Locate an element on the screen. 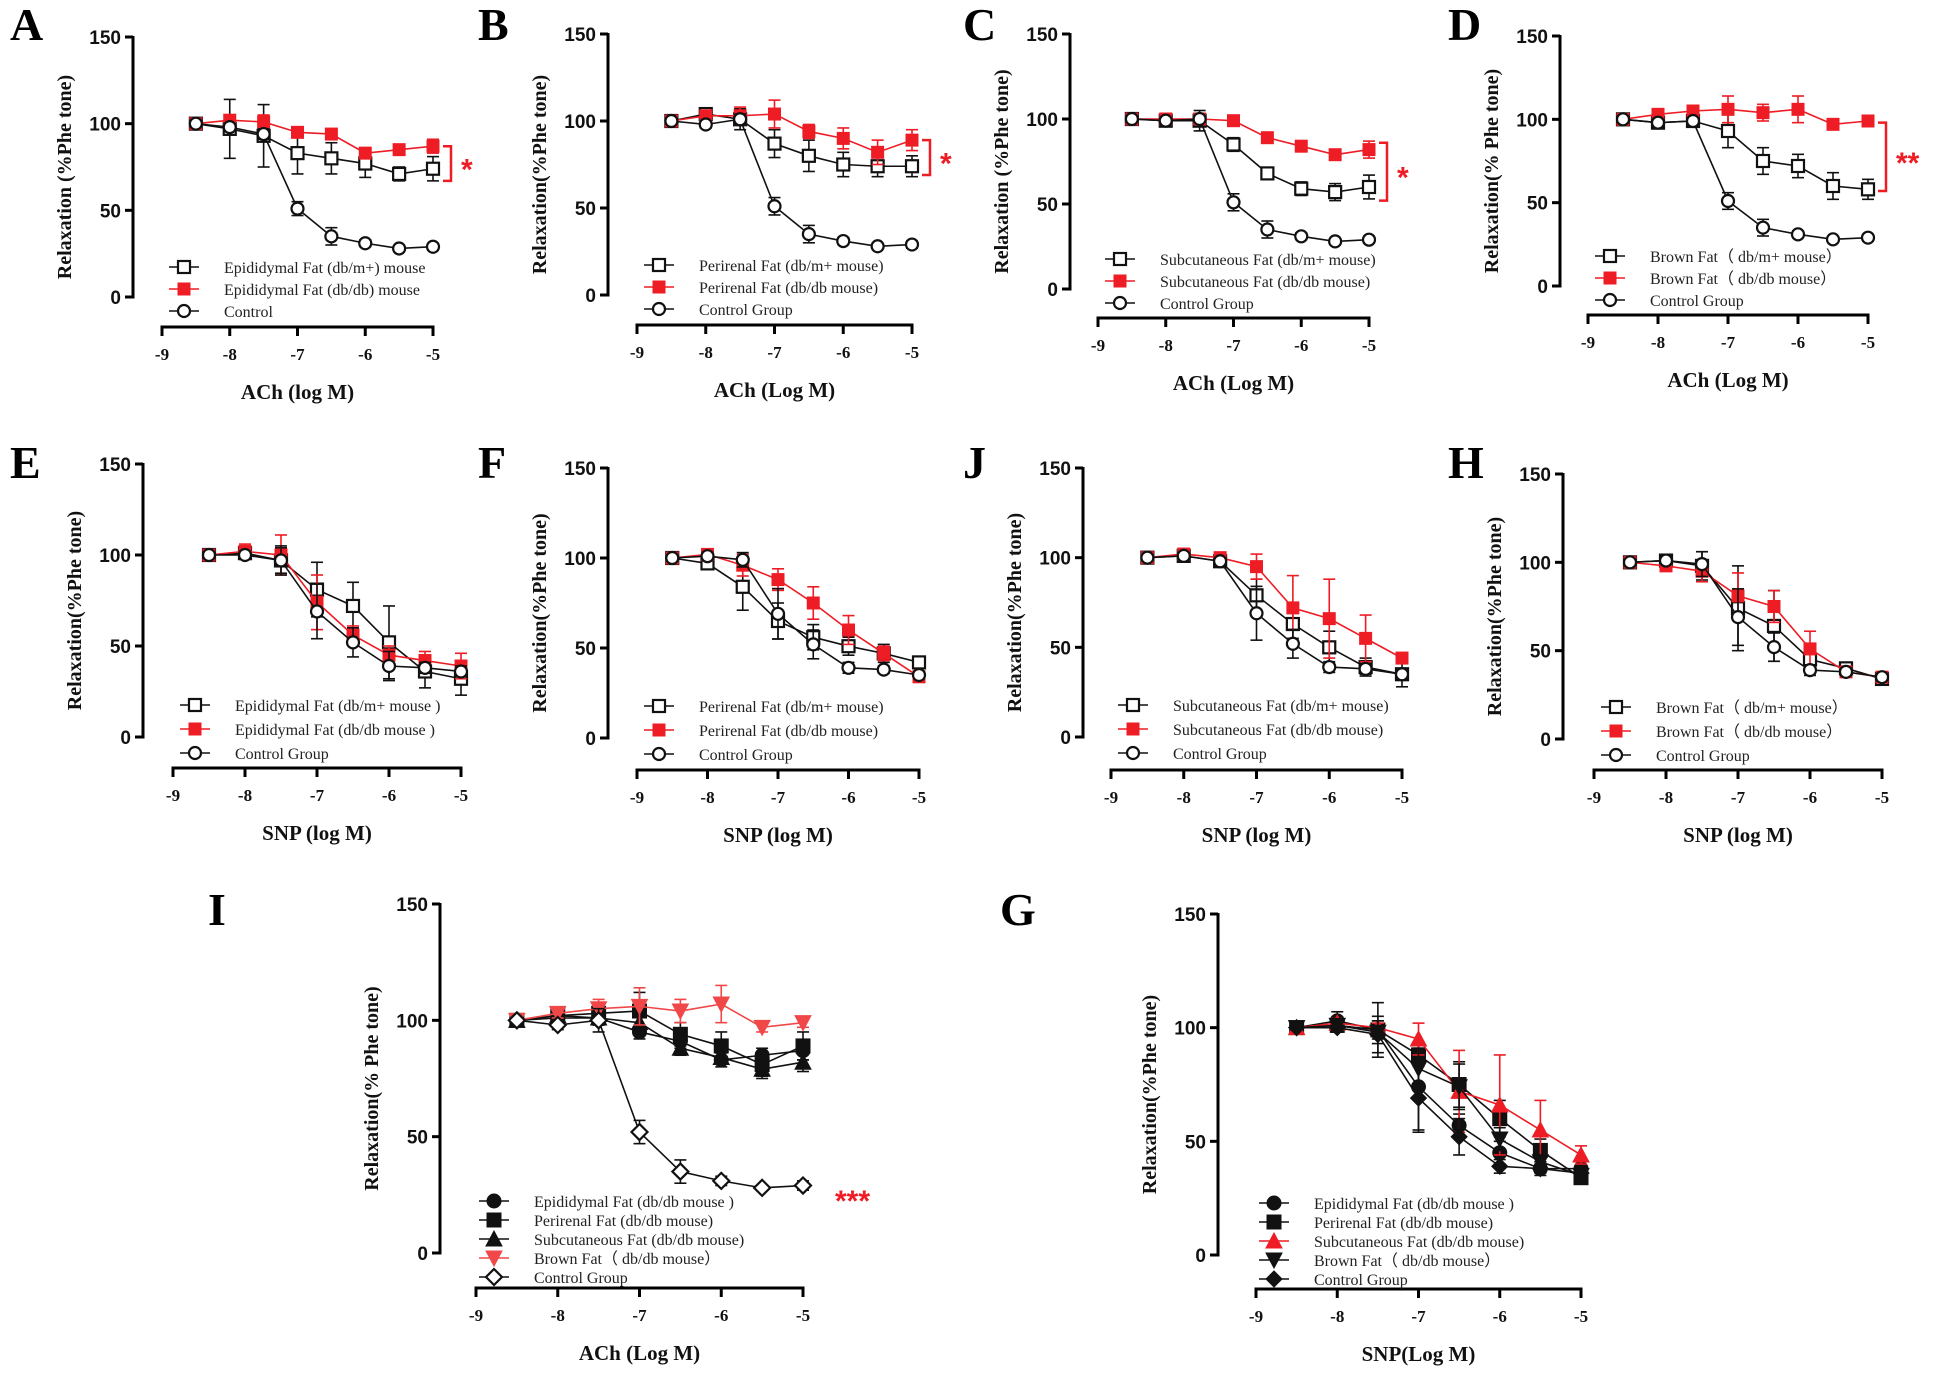  legend-label: Epididymal Fat (db/m+ mouse ) is located at coordinates (337, 706).